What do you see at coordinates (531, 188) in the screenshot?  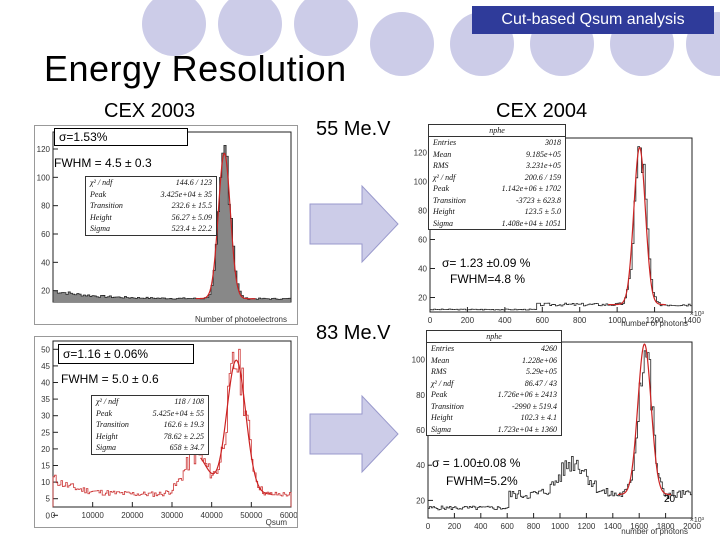 I see `stat-value: 1.142e+06 ± 1702` at bounding box center [531, 188].